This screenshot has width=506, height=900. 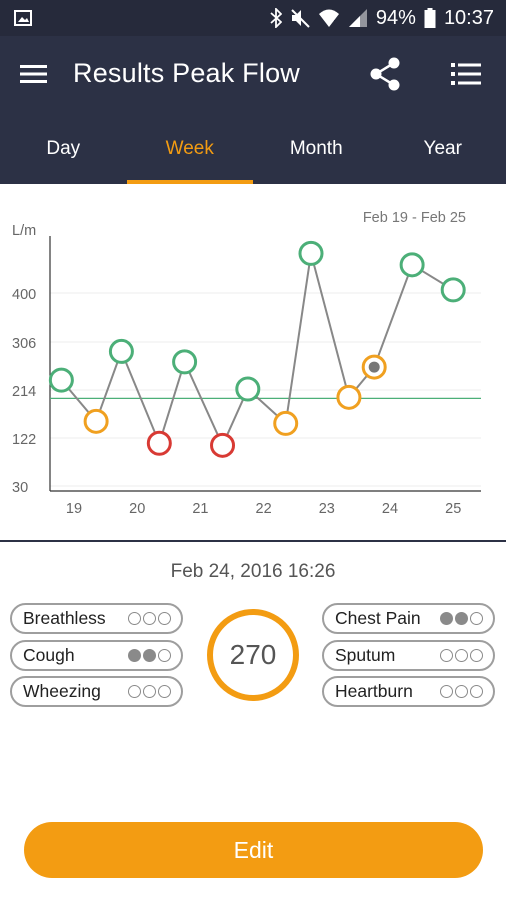 I want to click on wifi-icon, so click(x=328, y=18).